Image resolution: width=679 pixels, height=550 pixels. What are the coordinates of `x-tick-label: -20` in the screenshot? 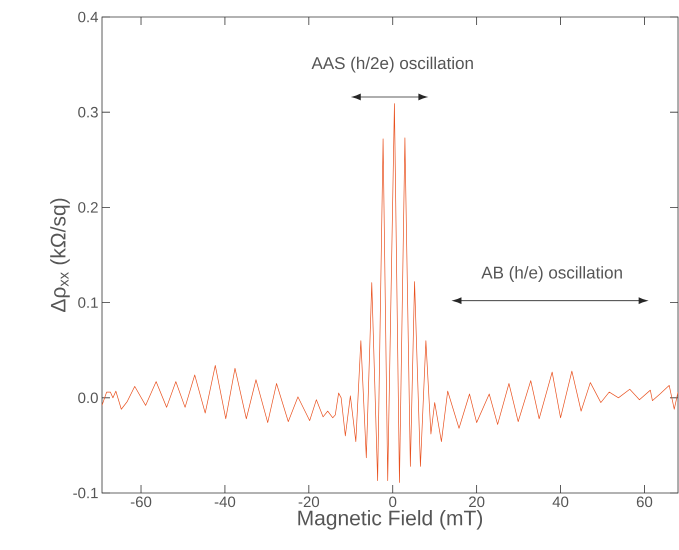 It's located at (309, 502).